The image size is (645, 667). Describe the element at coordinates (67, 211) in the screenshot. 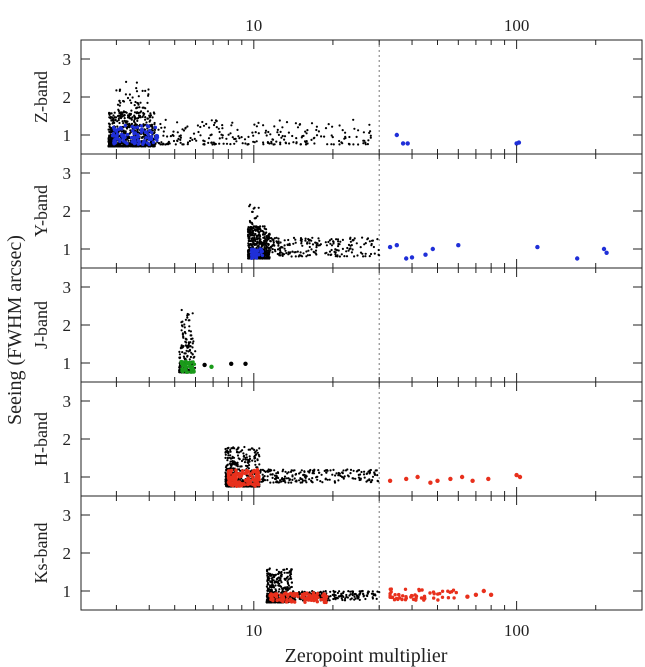

I see `y-tick-label: 2` at that location.